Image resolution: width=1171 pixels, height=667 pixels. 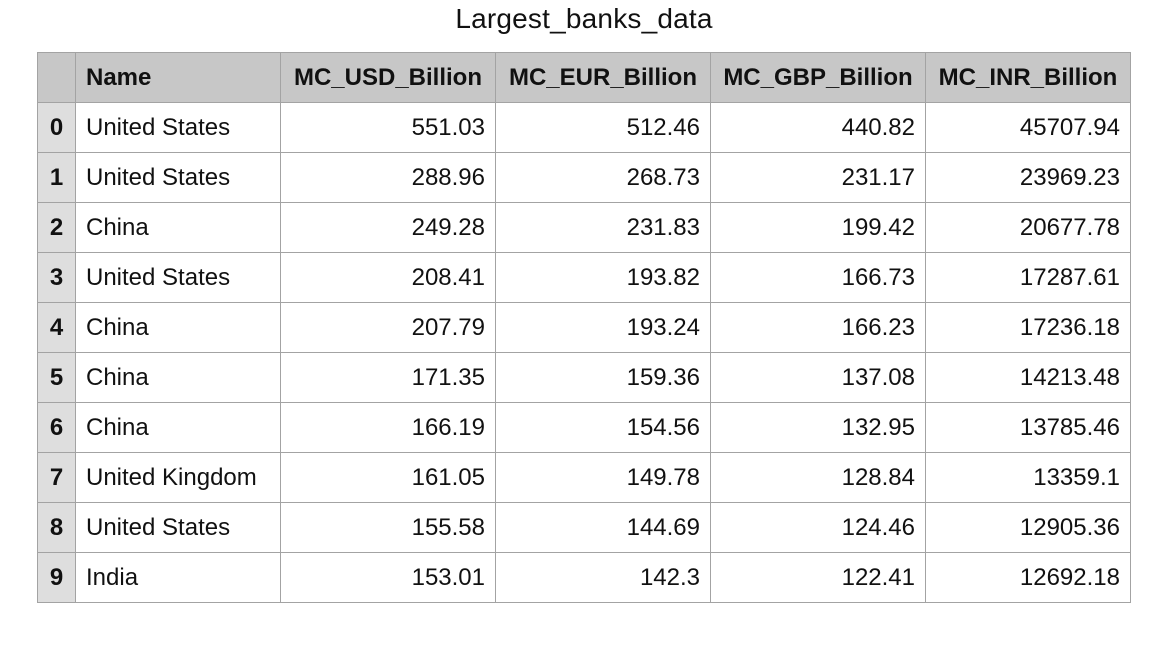 I want to click on table-row: 4 China 207.79 193.24 166.23 17236.18, so click(x=584, y=327).